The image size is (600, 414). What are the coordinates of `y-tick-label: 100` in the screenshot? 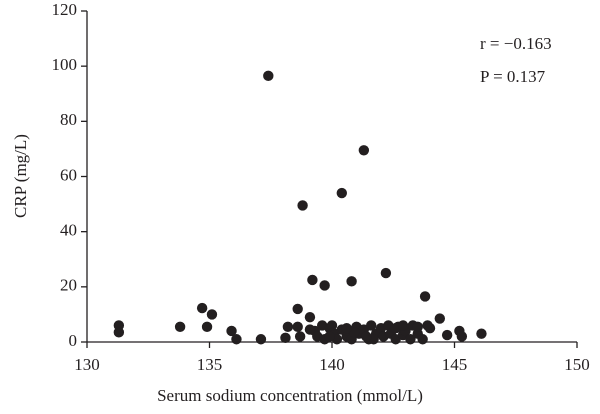 It's located at (65, 64).